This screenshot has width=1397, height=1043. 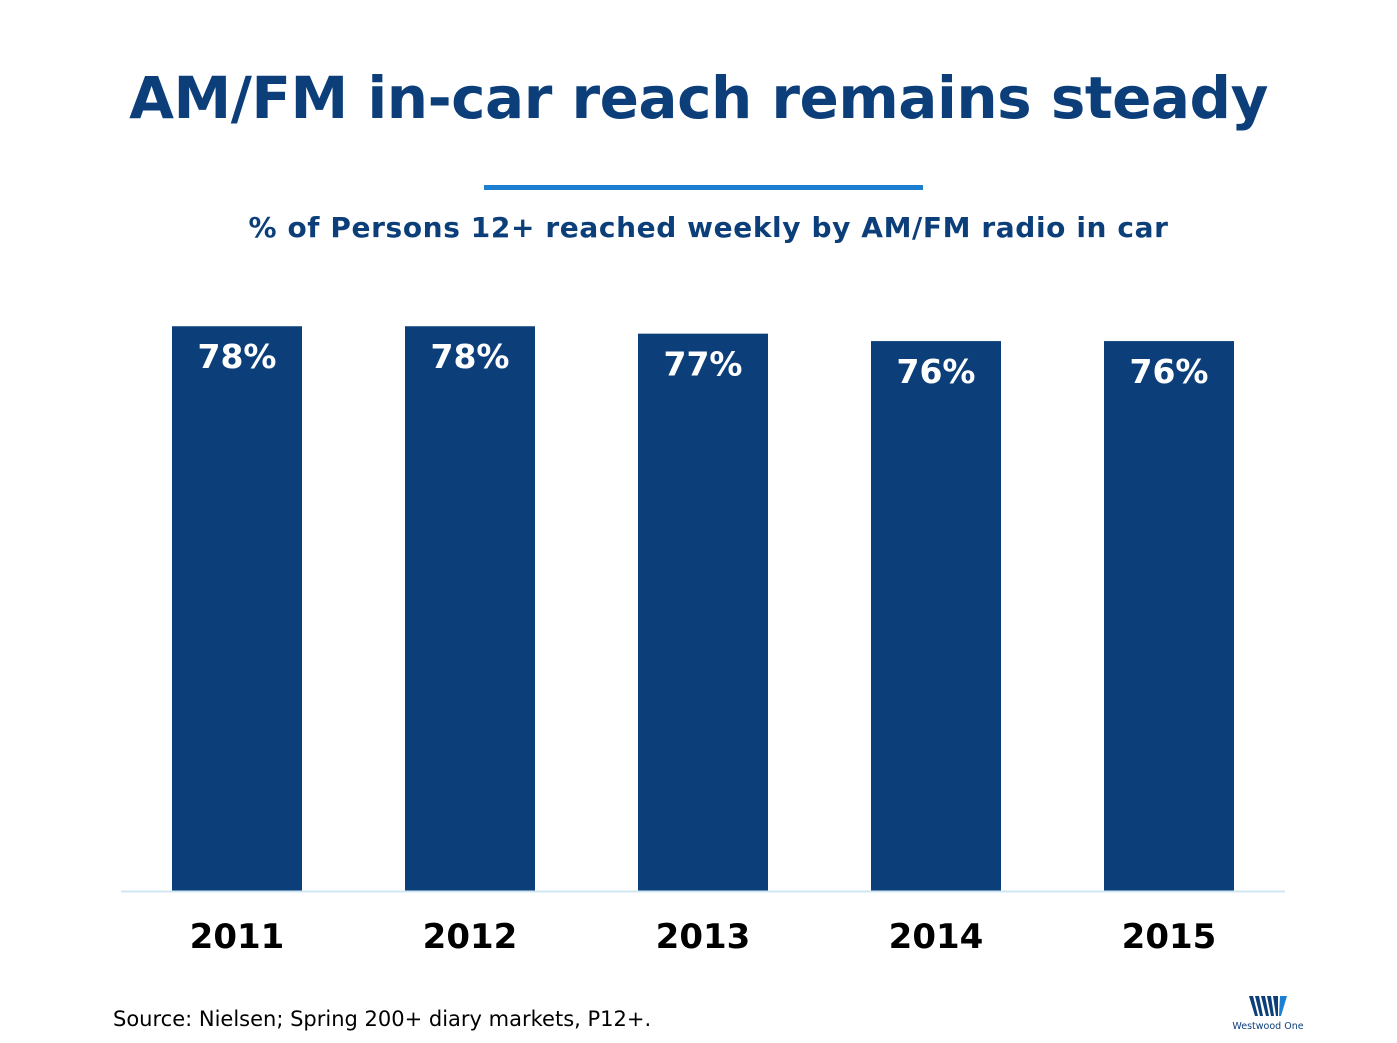 I want to click on data-label-2012: 78%, so click(x=470, y=356).